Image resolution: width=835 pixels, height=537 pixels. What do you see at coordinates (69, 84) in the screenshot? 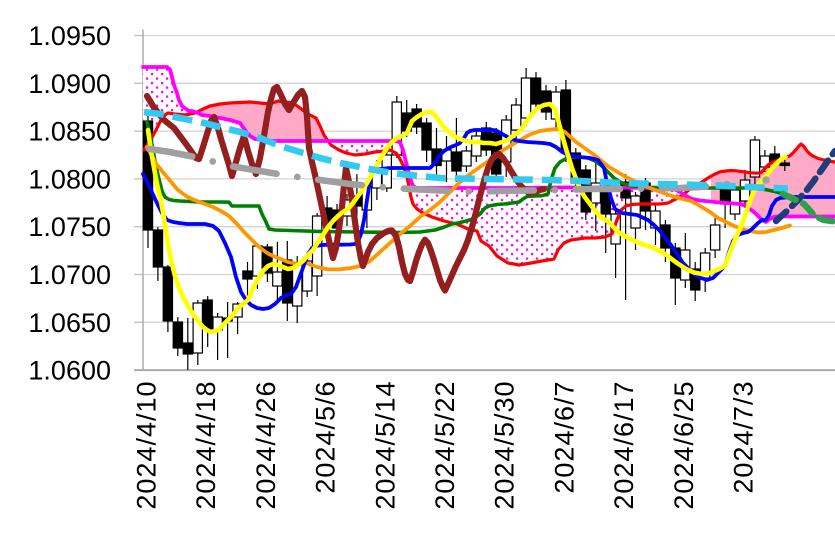
I see `svg-text: 1.0900` at bounding box center [69, 84].